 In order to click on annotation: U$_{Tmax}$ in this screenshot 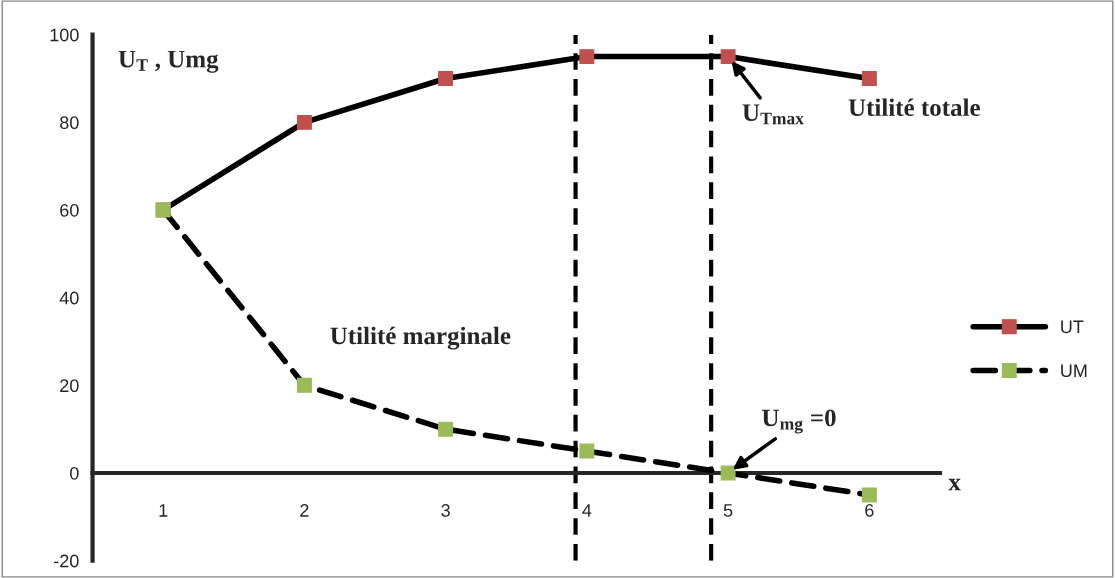, I will do `click(773, 114)`.